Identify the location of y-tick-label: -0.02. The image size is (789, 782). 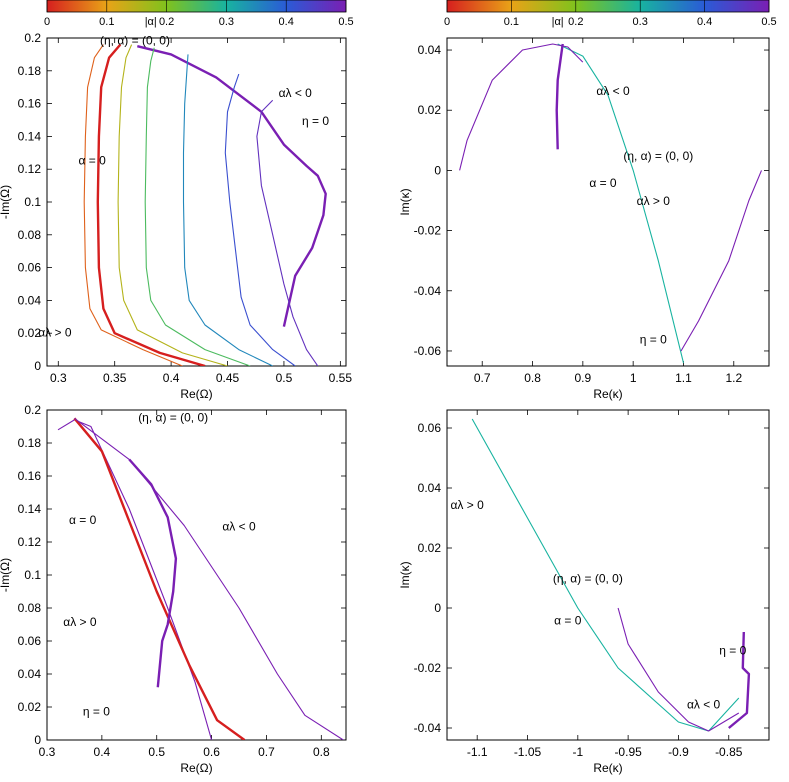
(428, 668).